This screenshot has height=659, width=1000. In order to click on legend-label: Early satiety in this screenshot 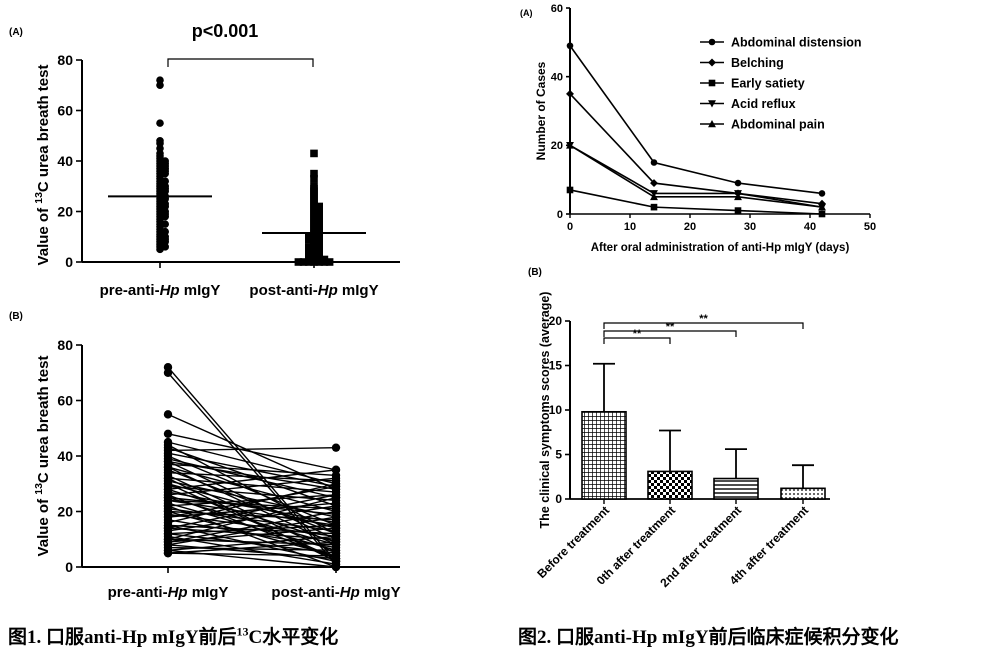, I will do `click(768, 84)`.